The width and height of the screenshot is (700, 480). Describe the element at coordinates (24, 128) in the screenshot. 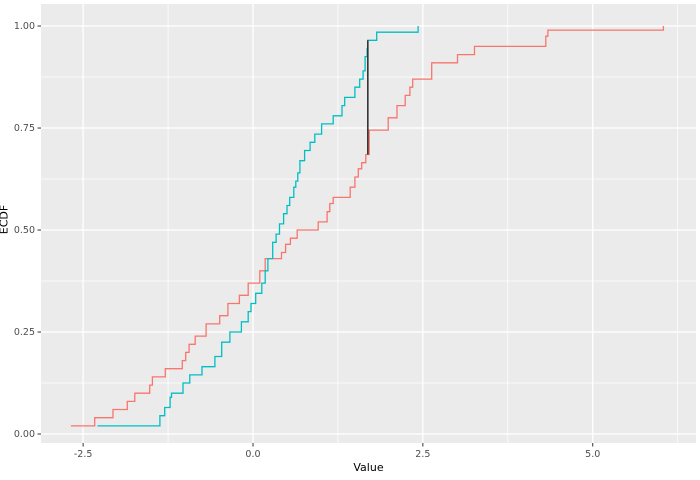

I see `y-tick-label: 0.75` at that location.